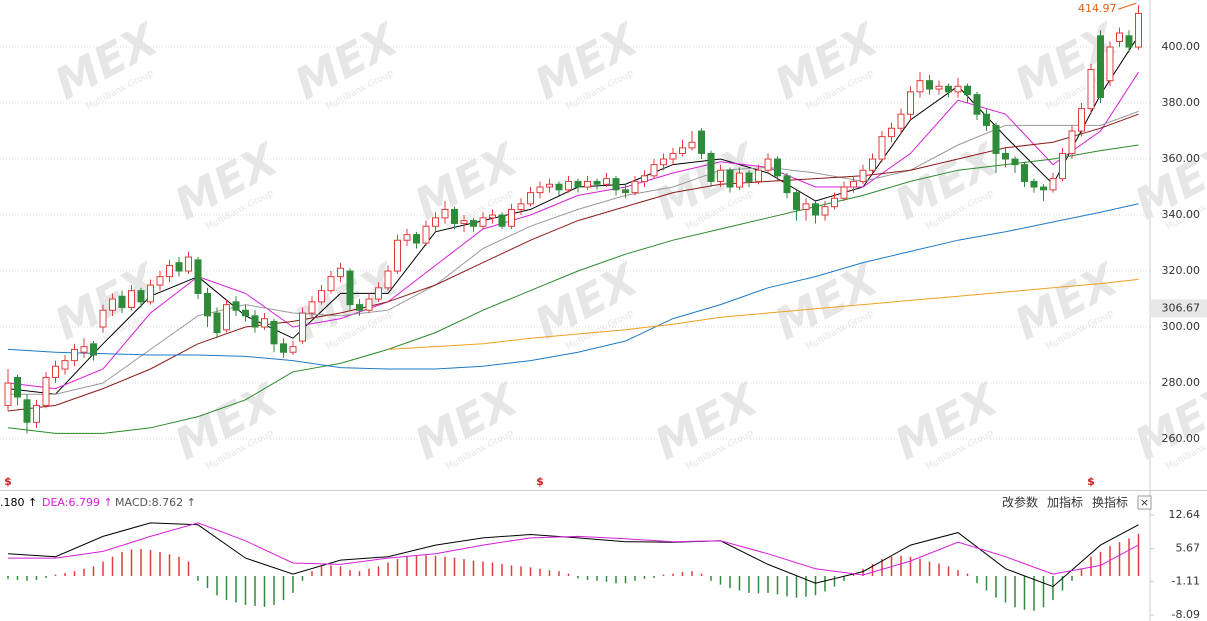  I want to click on legend-entry: DEA:6.799 ↑, so click(77, 502).